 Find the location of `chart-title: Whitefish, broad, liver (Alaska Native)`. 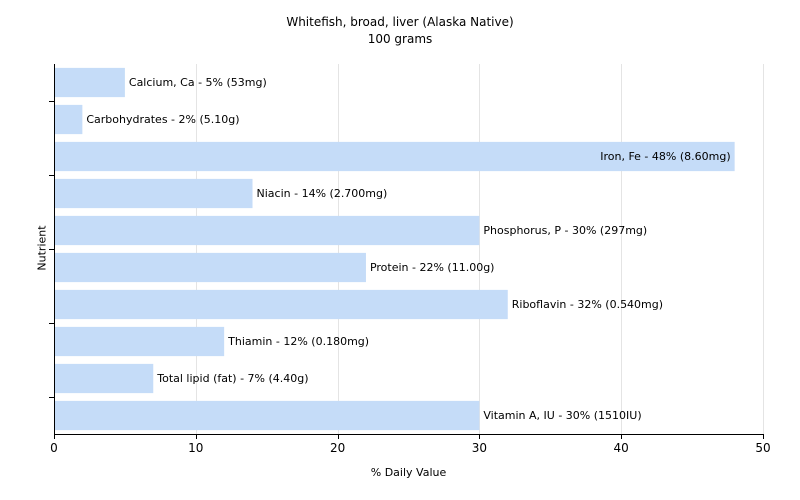

chart-title: Whitefish, broad, liver (Alaska Native) is located at coordinates (400, 22).